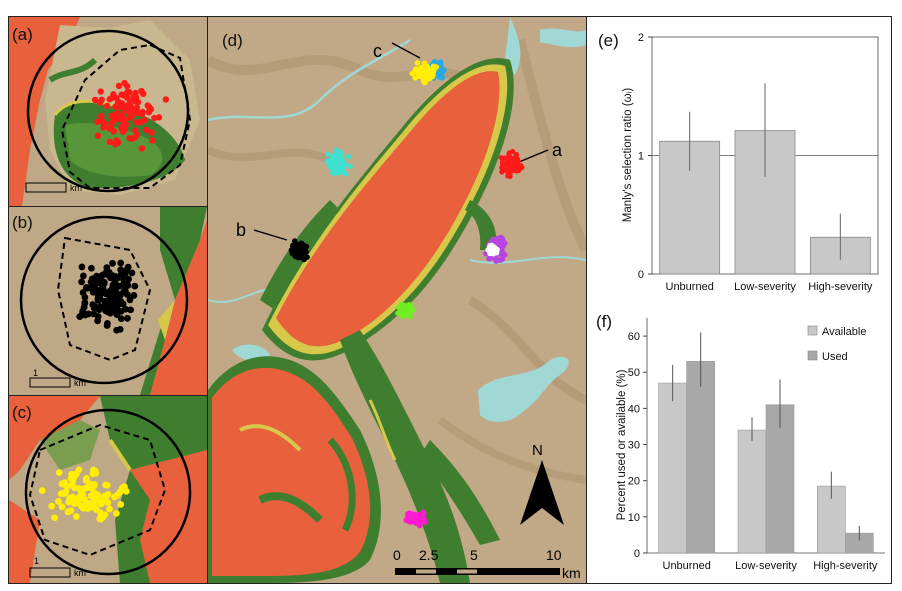 The image size is (902, 591). Describe the element at coordinates (557, 150) in the screenshot. I see `site-label-a: a` at that location.